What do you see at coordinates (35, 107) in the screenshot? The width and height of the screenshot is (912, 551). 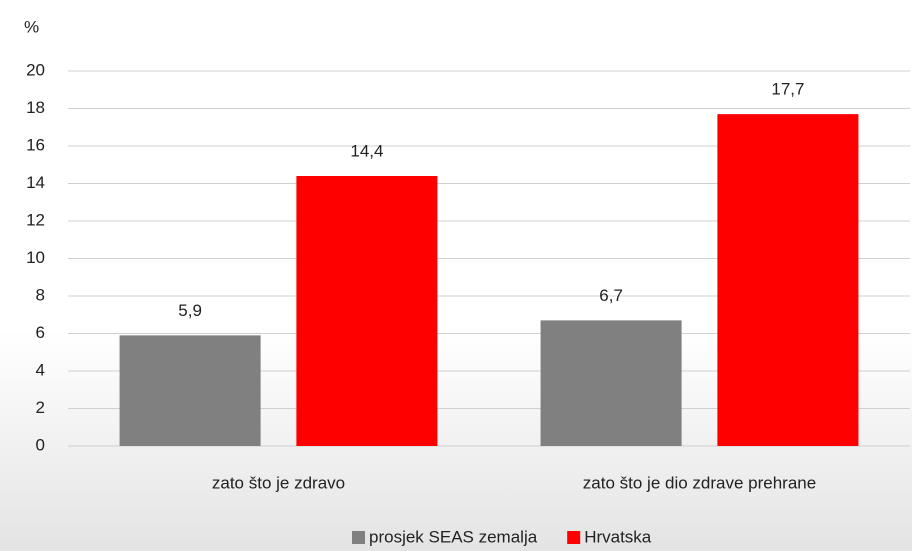 I see `y-tick-label: 18` at bounding box center [35, 107].